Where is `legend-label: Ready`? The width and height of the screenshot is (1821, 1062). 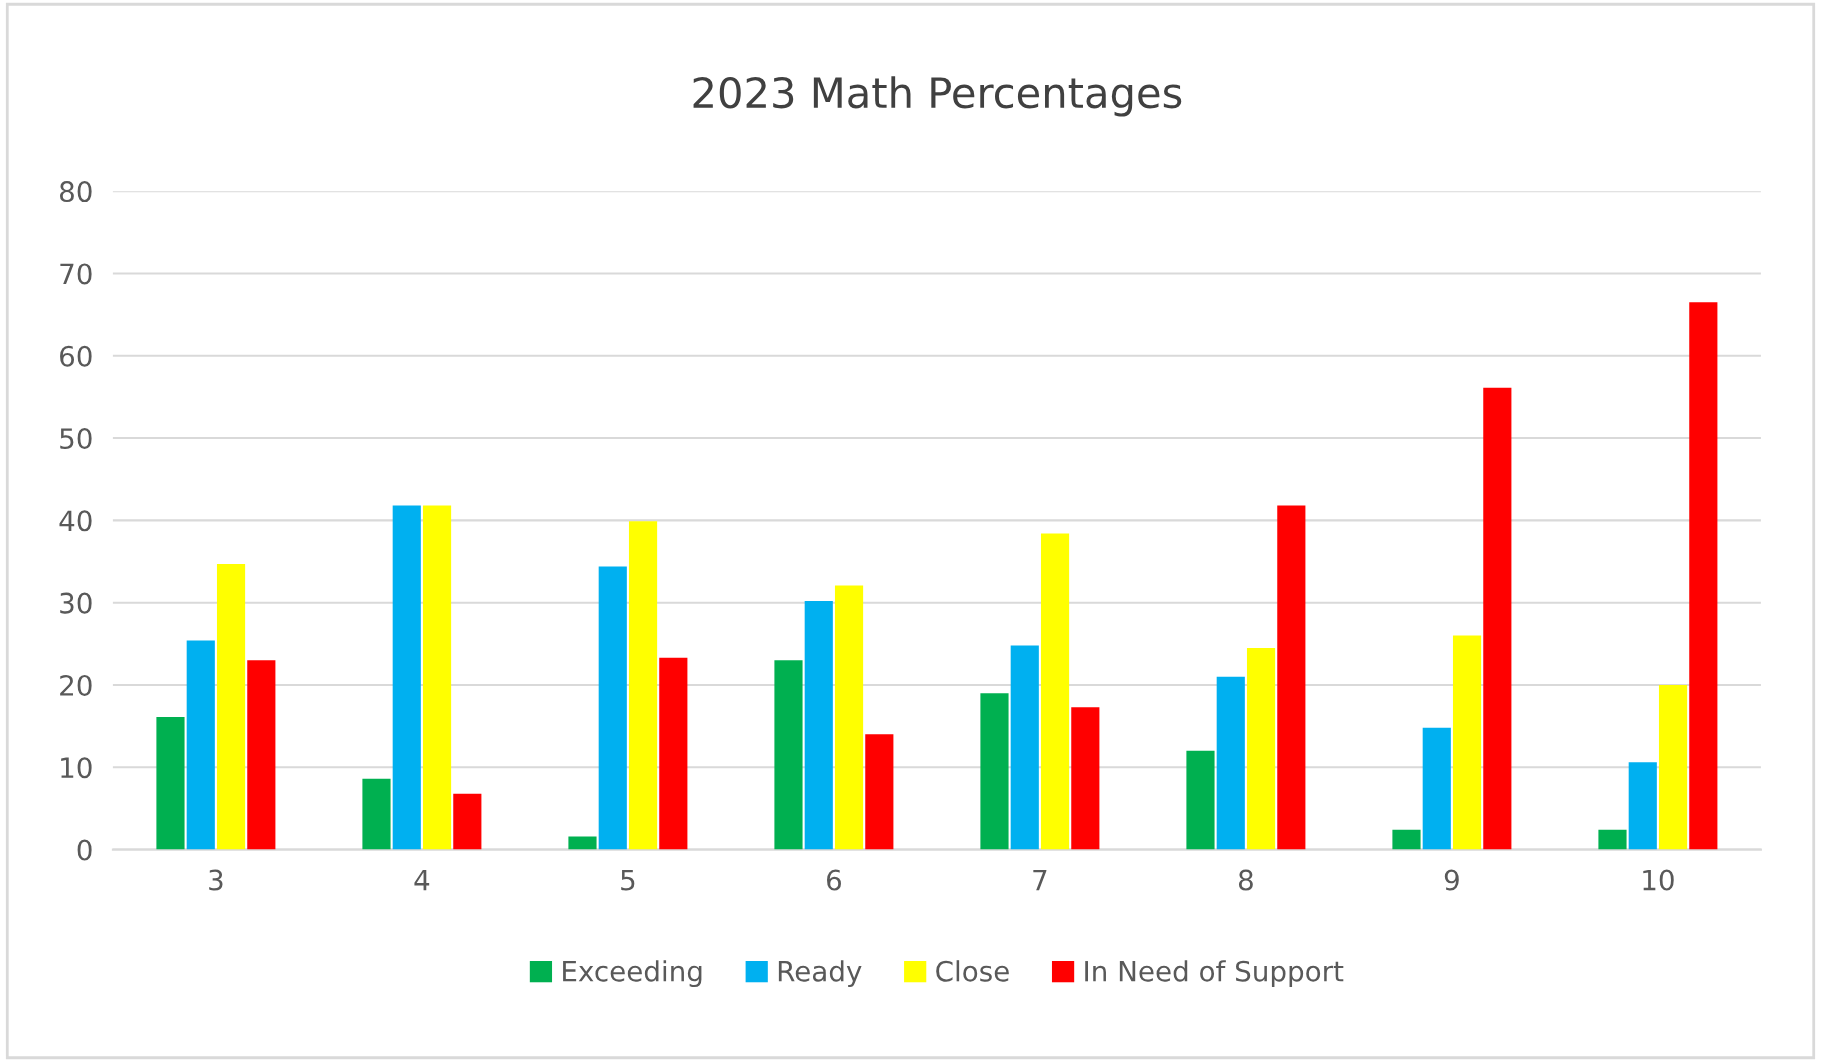
legend-label: Ready is located at coordinates (820, 974).